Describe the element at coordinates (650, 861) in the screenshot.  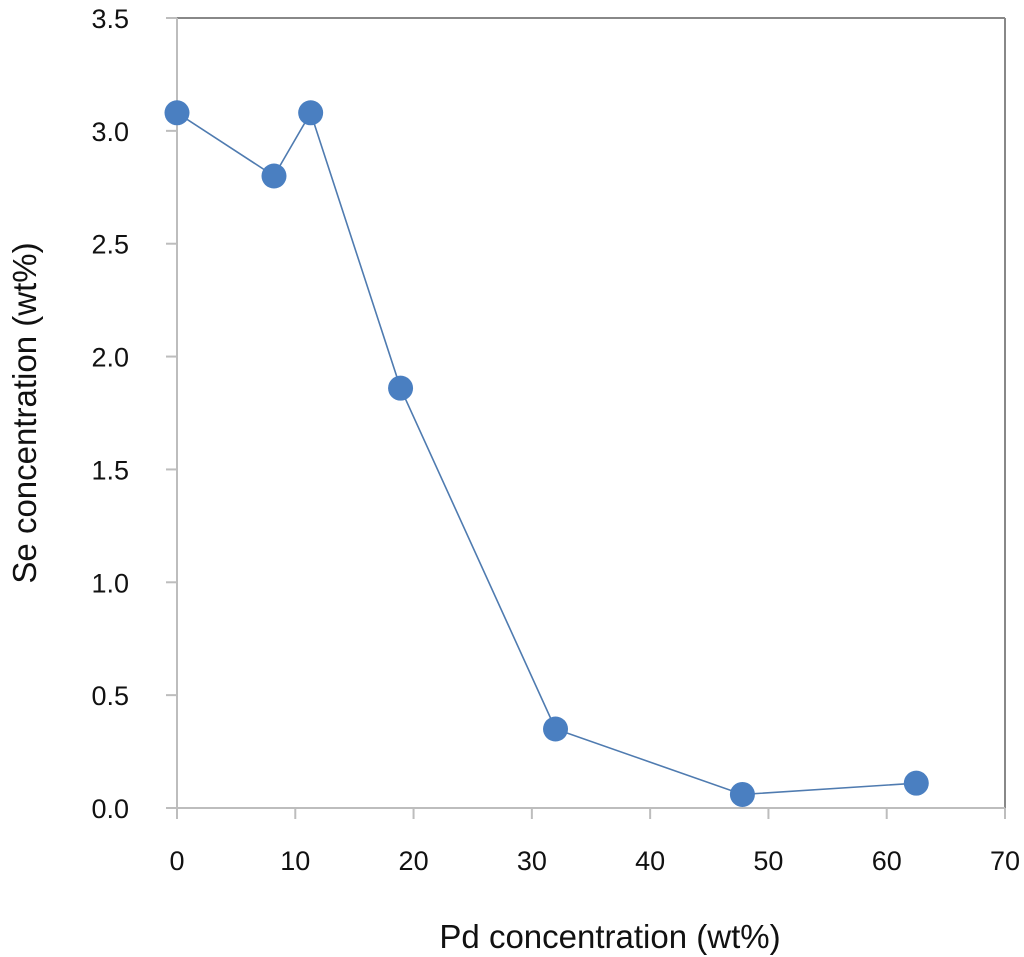
I see `x-tick-label: 40` at that location.